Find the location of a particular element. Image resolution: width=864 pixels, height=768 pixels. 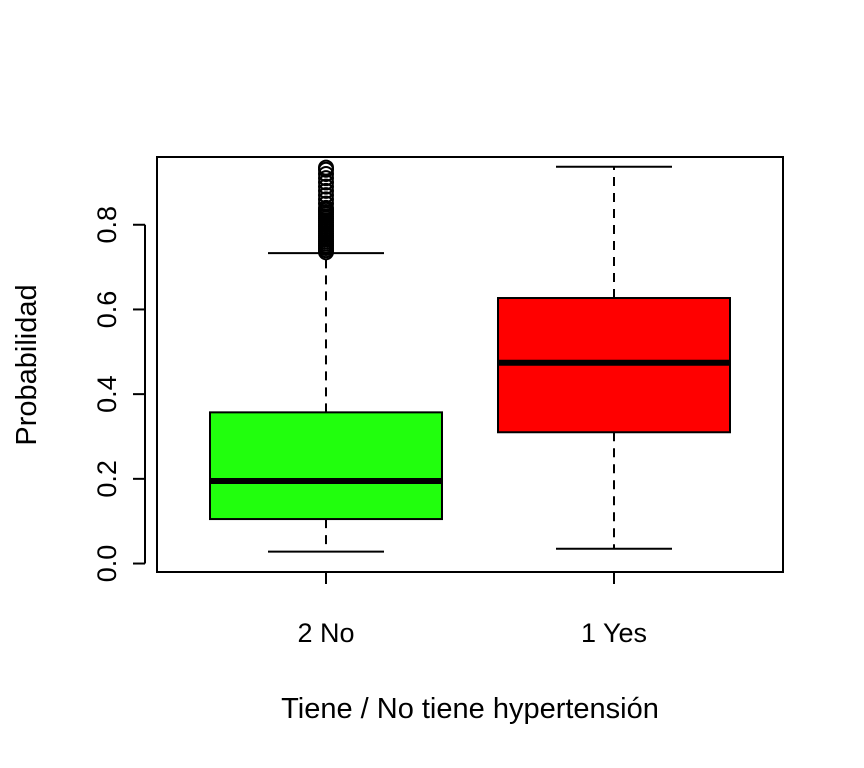

y-tick-label: 0.8 is located at coordinates (107, 225).